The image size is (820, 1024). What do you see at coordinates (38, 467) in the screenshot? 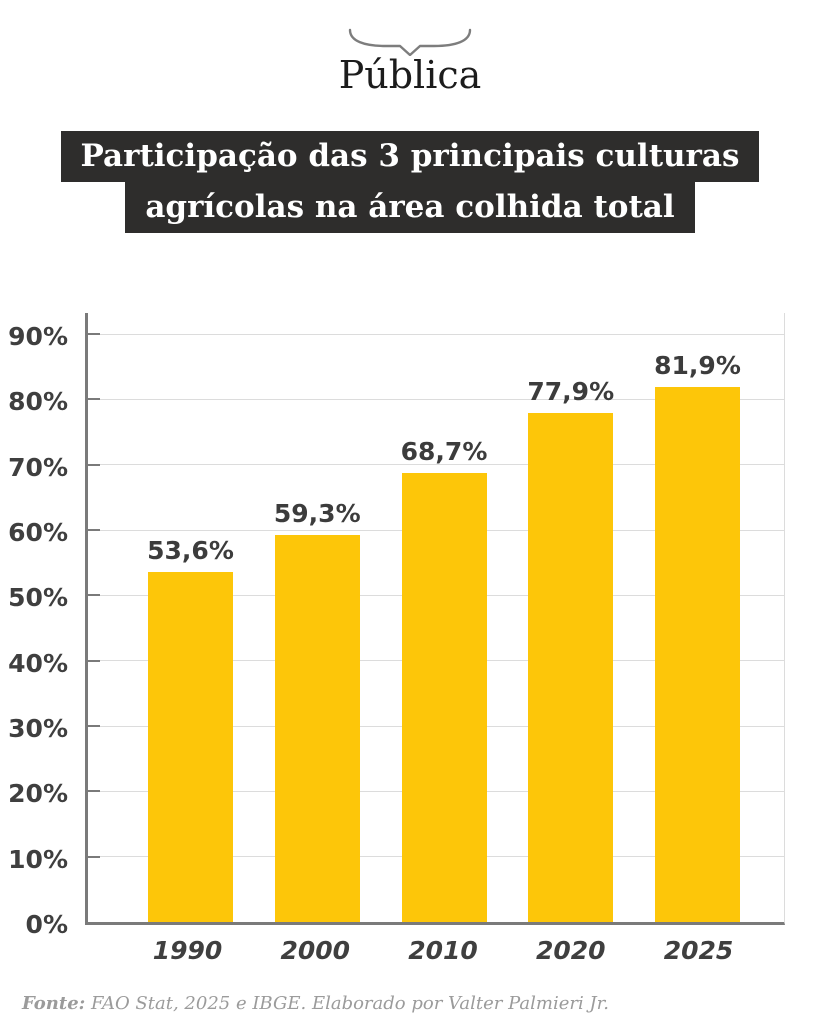
I see `y-axis-label: 70%` at bounding box center [38, 467].